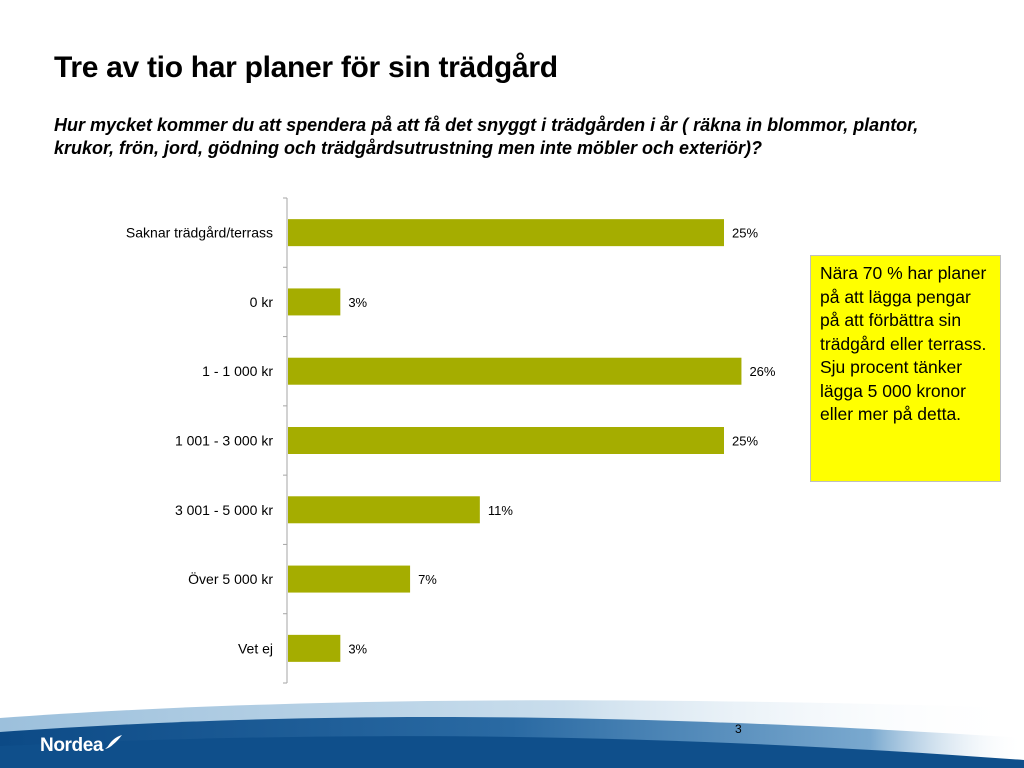  What do you see at coordinates (255, 648) in the screenshot?
I see `category-label: Vet ej` at bounding box center [255, 648].